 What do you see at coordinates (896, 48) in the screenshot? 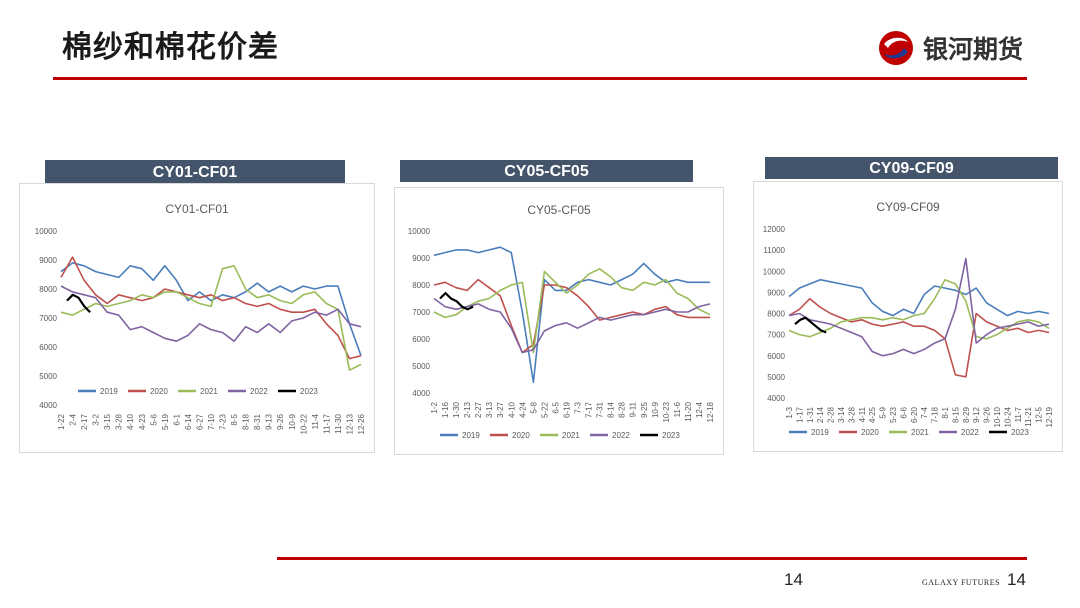
I see `galaxy-logo-icon` at bounding box center [896, 48].